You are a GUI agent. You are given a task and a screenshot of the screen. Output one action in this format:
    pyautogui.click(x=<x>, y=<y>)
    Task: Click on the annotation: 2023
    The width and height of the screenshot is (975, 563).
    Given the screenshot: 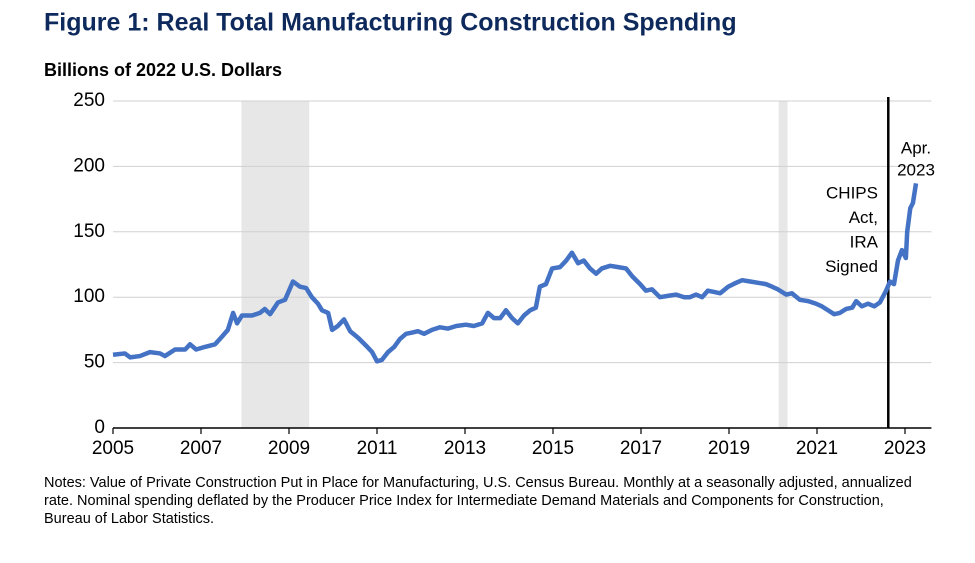 What is the action you would take?
    pyautogui.click(x=916, y=169)
    